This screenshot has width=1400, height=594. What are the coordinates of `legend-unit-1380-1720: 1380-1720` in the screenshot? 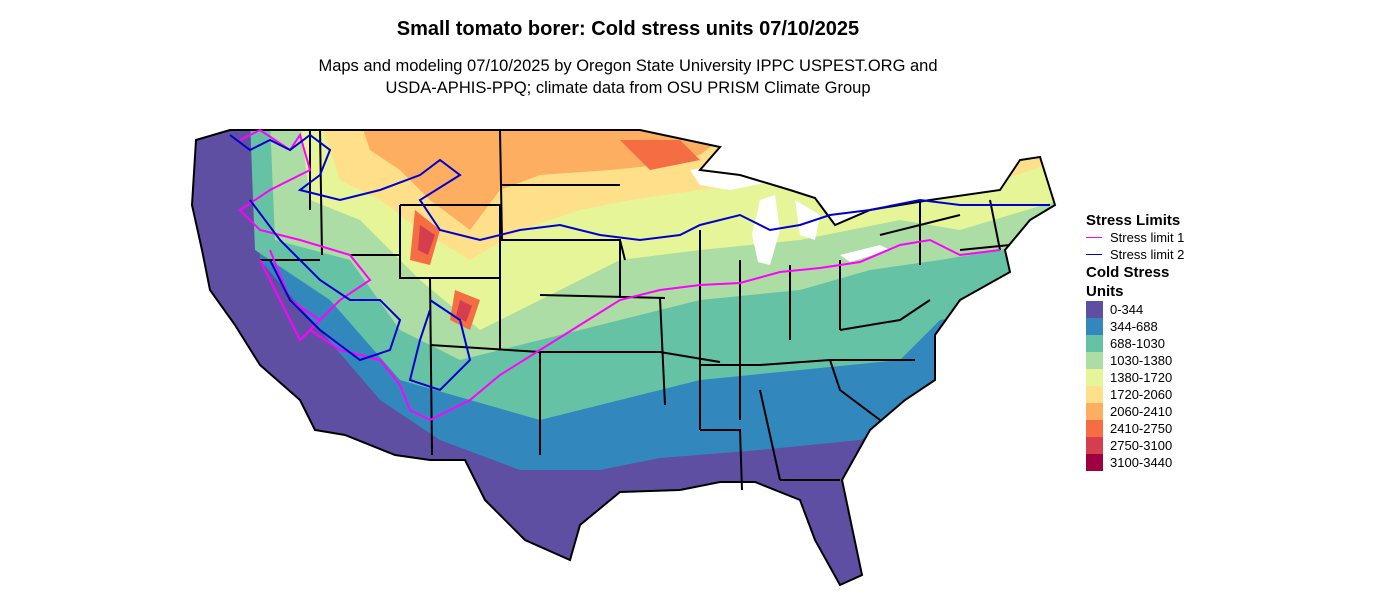 It's located at (1141, 377).